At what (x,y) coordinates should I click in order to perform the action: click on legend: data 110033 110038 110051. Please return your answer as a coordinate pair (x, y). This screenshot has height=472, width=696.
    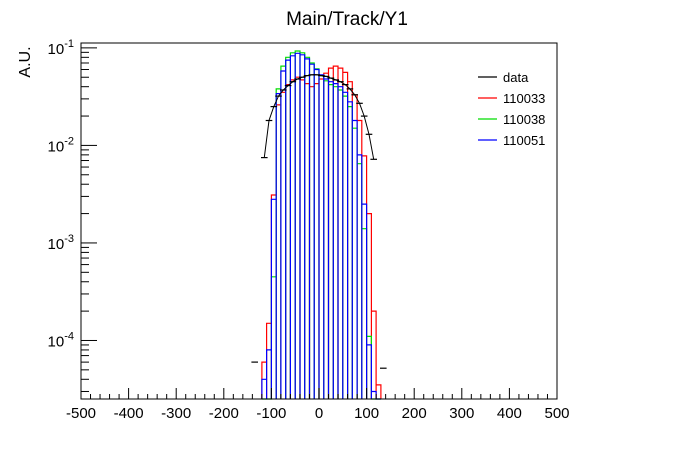
    Looking at the image, I should click on (511, 109).